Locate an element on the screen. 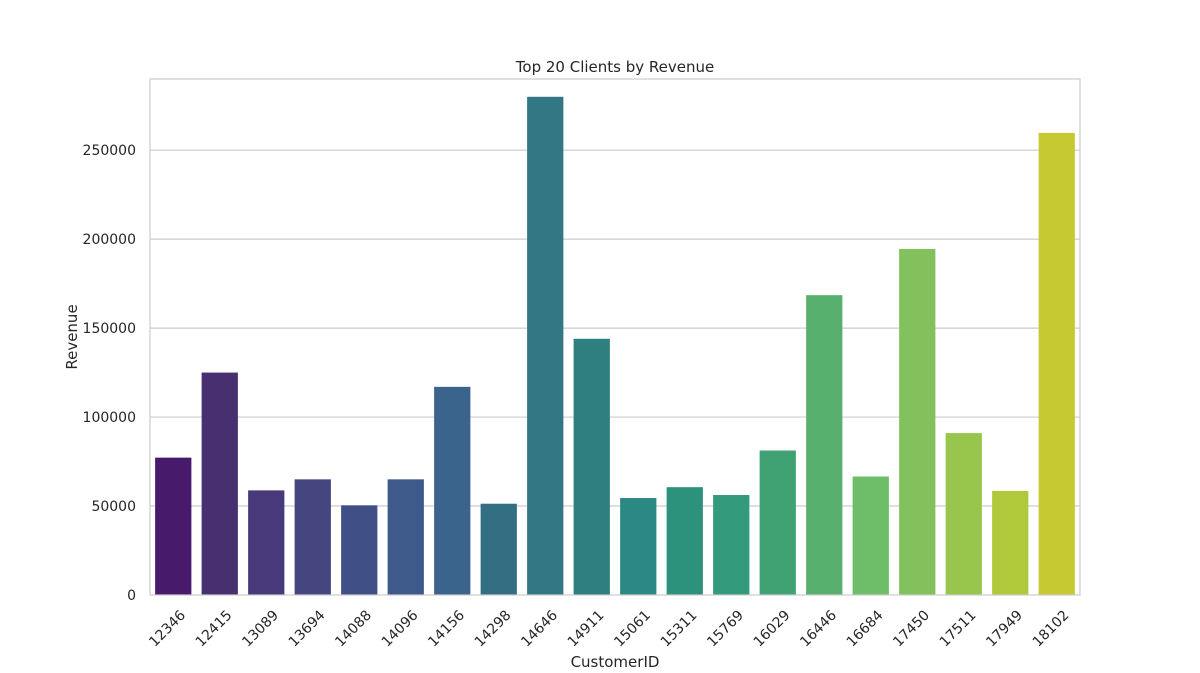  x-axis-label: CustomerID is located at coordinates (615, 661).